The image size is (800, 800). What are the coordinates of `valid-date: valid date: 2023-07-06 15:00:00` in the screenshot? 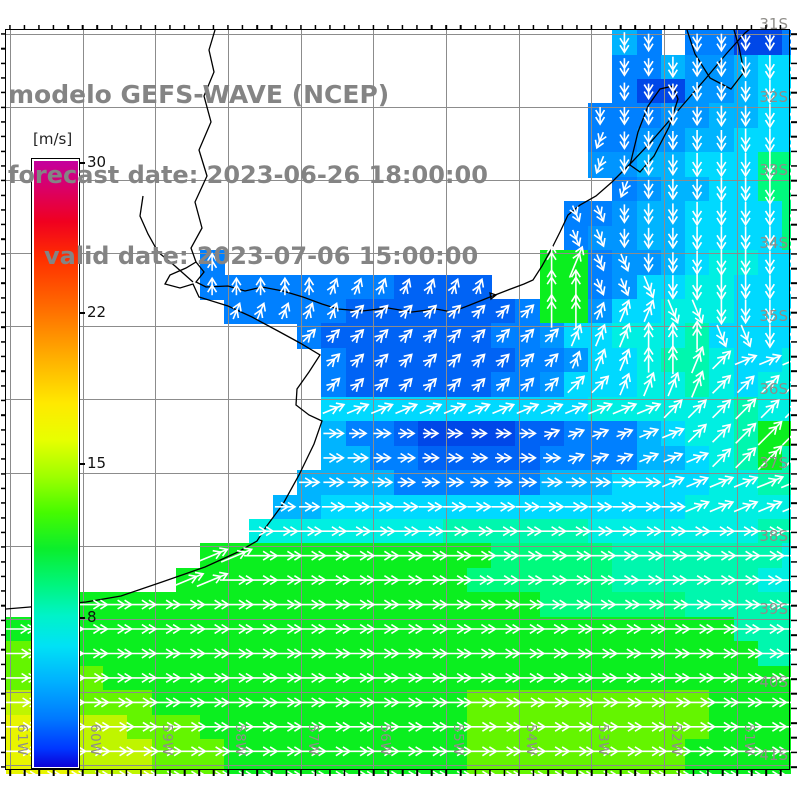 It's located at (261, 256).